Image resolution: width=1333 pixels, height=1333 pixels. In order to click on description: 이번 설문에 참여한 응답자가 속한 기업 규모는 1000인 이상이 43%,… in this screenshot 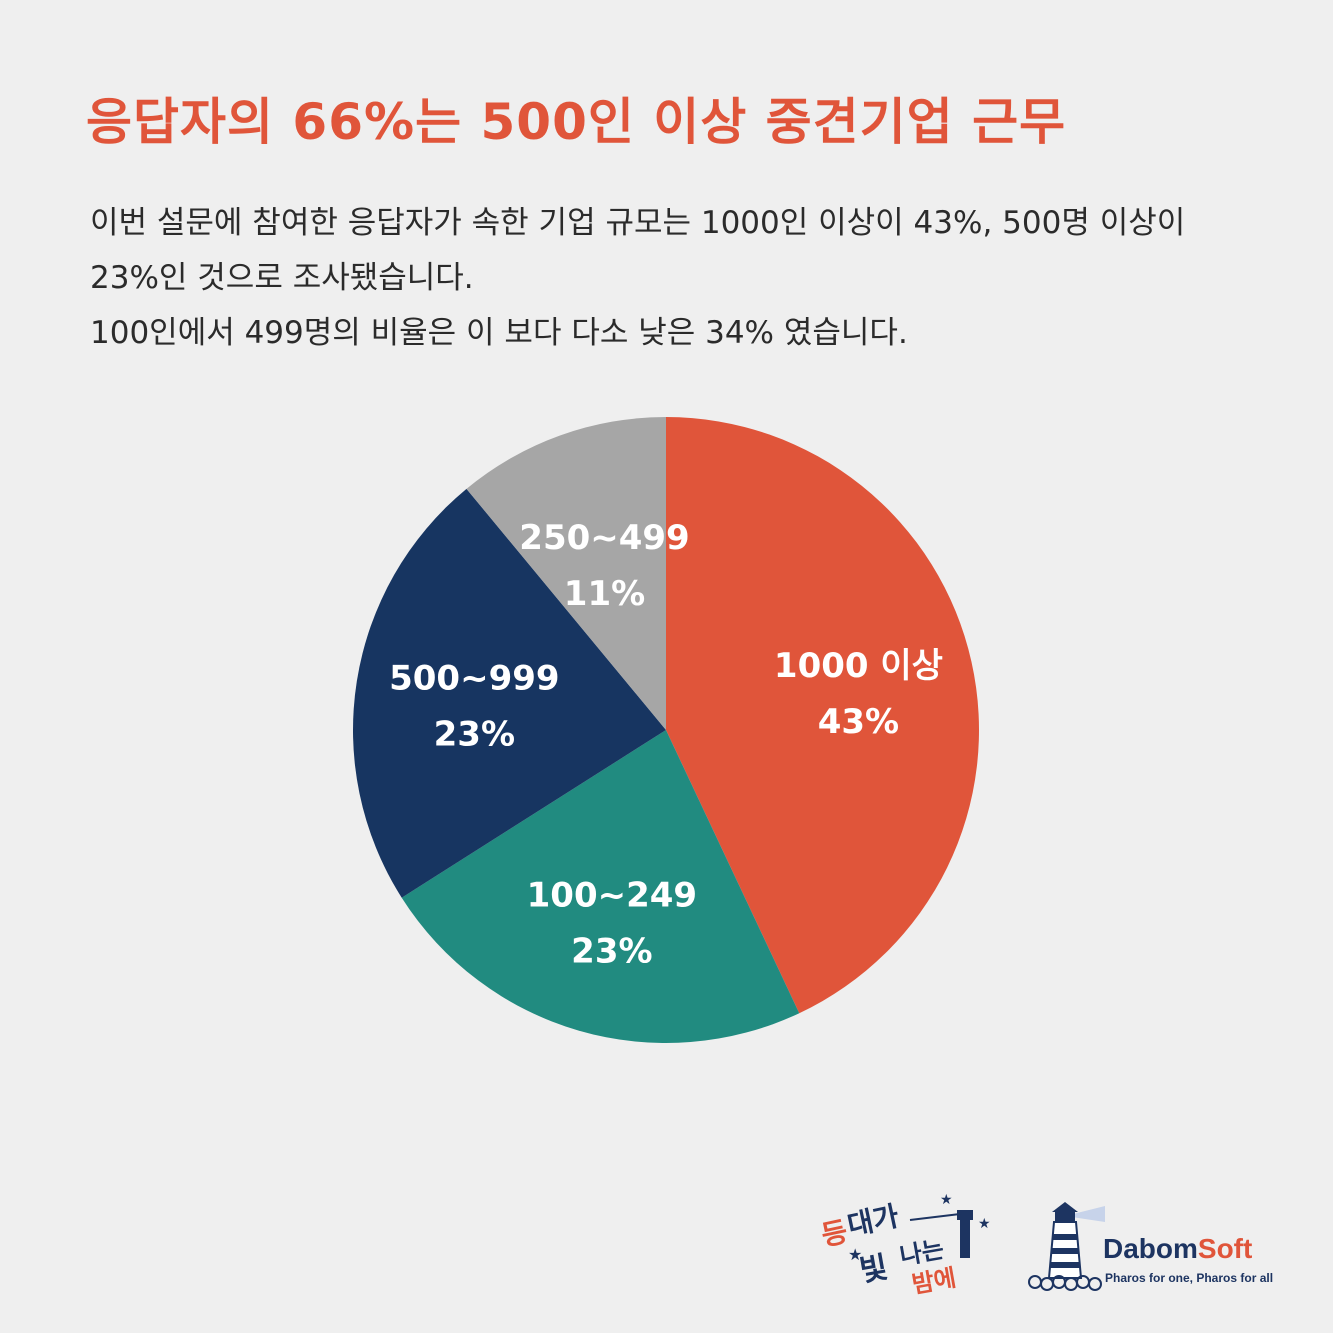, I will do `click(700, 278)`.